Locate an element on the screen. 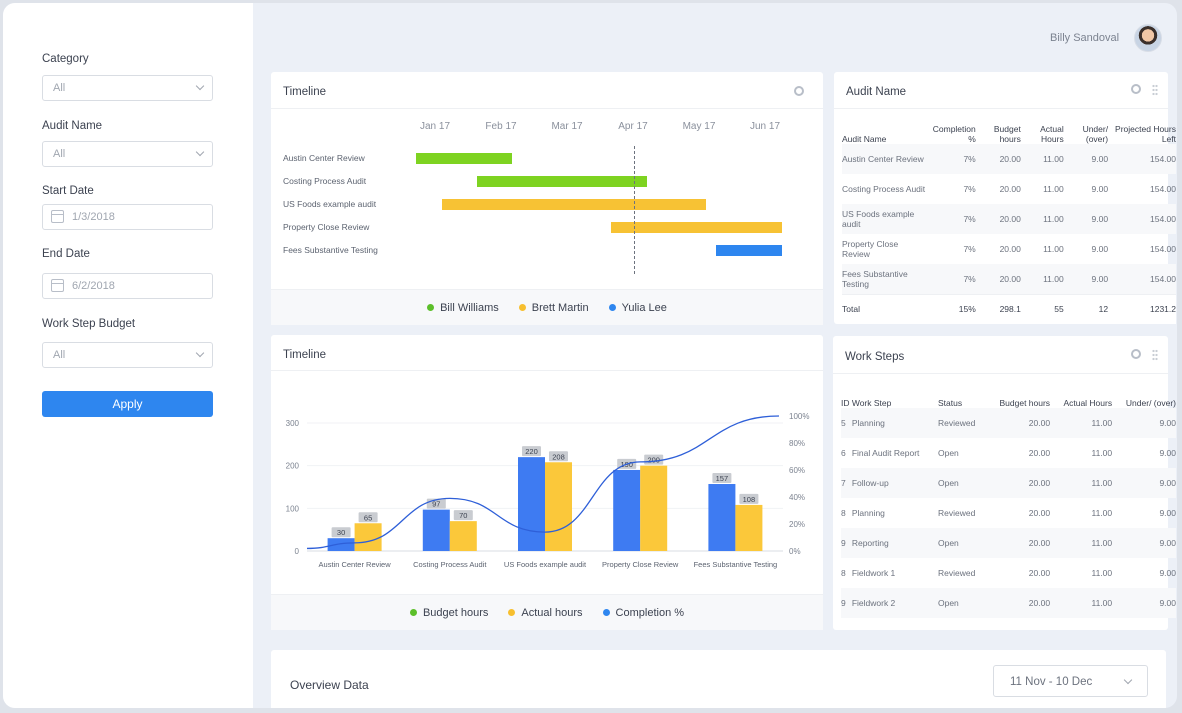 This screenshot has height=713, width=1182. table-row: 6 Final Audit Report Open 20.00 11.00 9.00 is located at coordinates (1008, 453).